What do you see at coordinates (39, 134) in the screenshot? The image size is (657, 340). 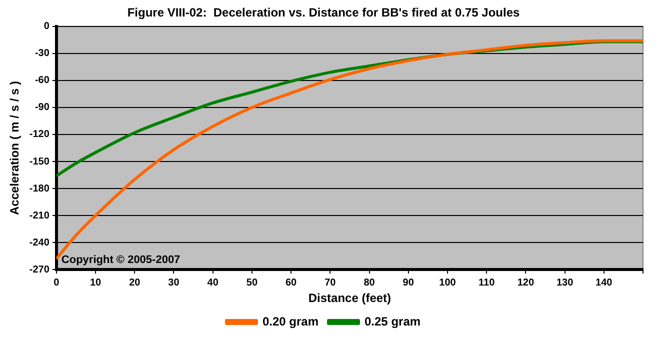 I see `y-tick-label: -120` at bounding box center [39, 134].